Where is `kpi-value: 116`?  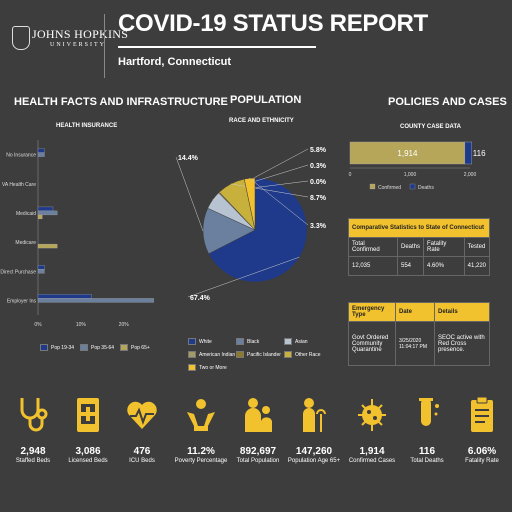
kpi-value: 116 is located at coordinates (427, 451).